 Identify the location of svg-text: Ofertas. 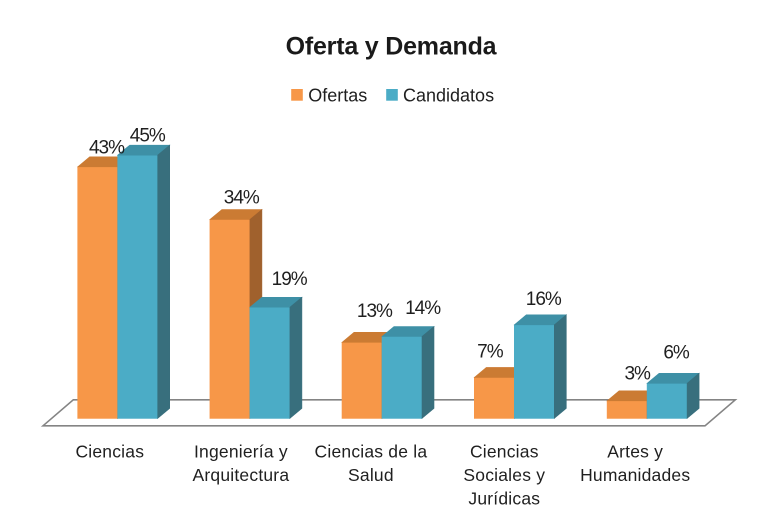
(337, 96).